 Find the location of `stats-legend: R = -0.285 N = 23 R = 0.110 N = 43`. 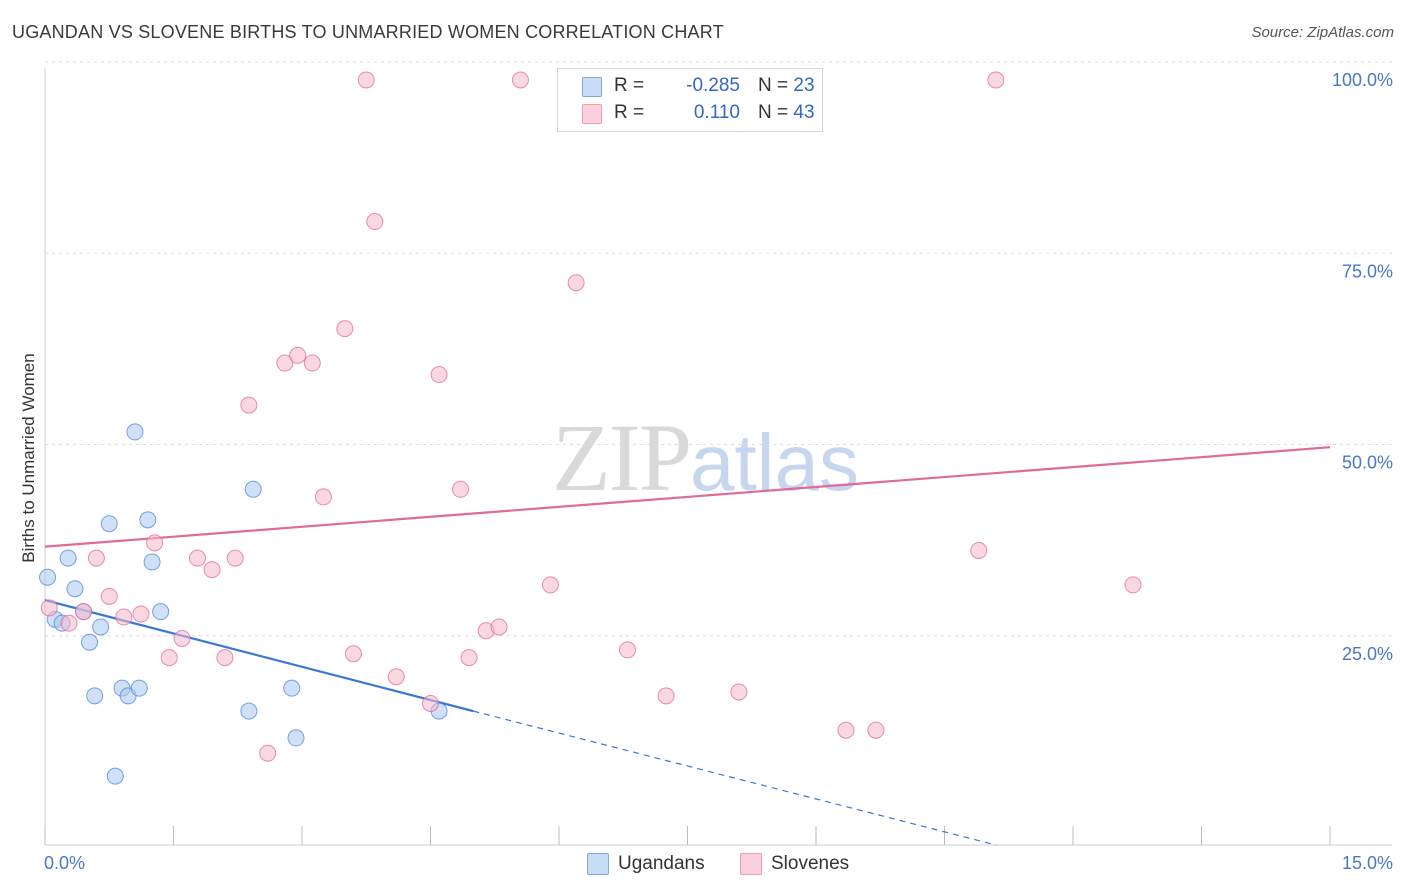

stats-legend: R = -0.285 N = 23 R = 0.110 N = 43 is located at coordinates (690, 100).